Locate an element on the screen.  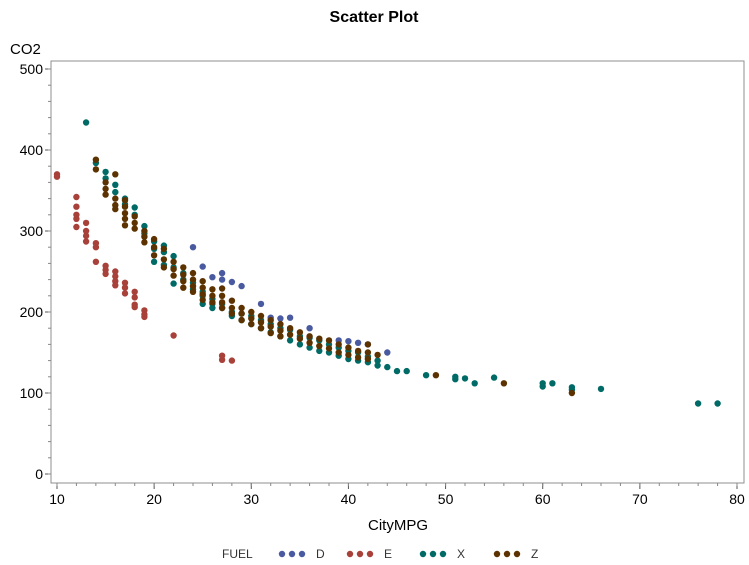
x-tick-label: 70 is located at coordinates (640, 499).